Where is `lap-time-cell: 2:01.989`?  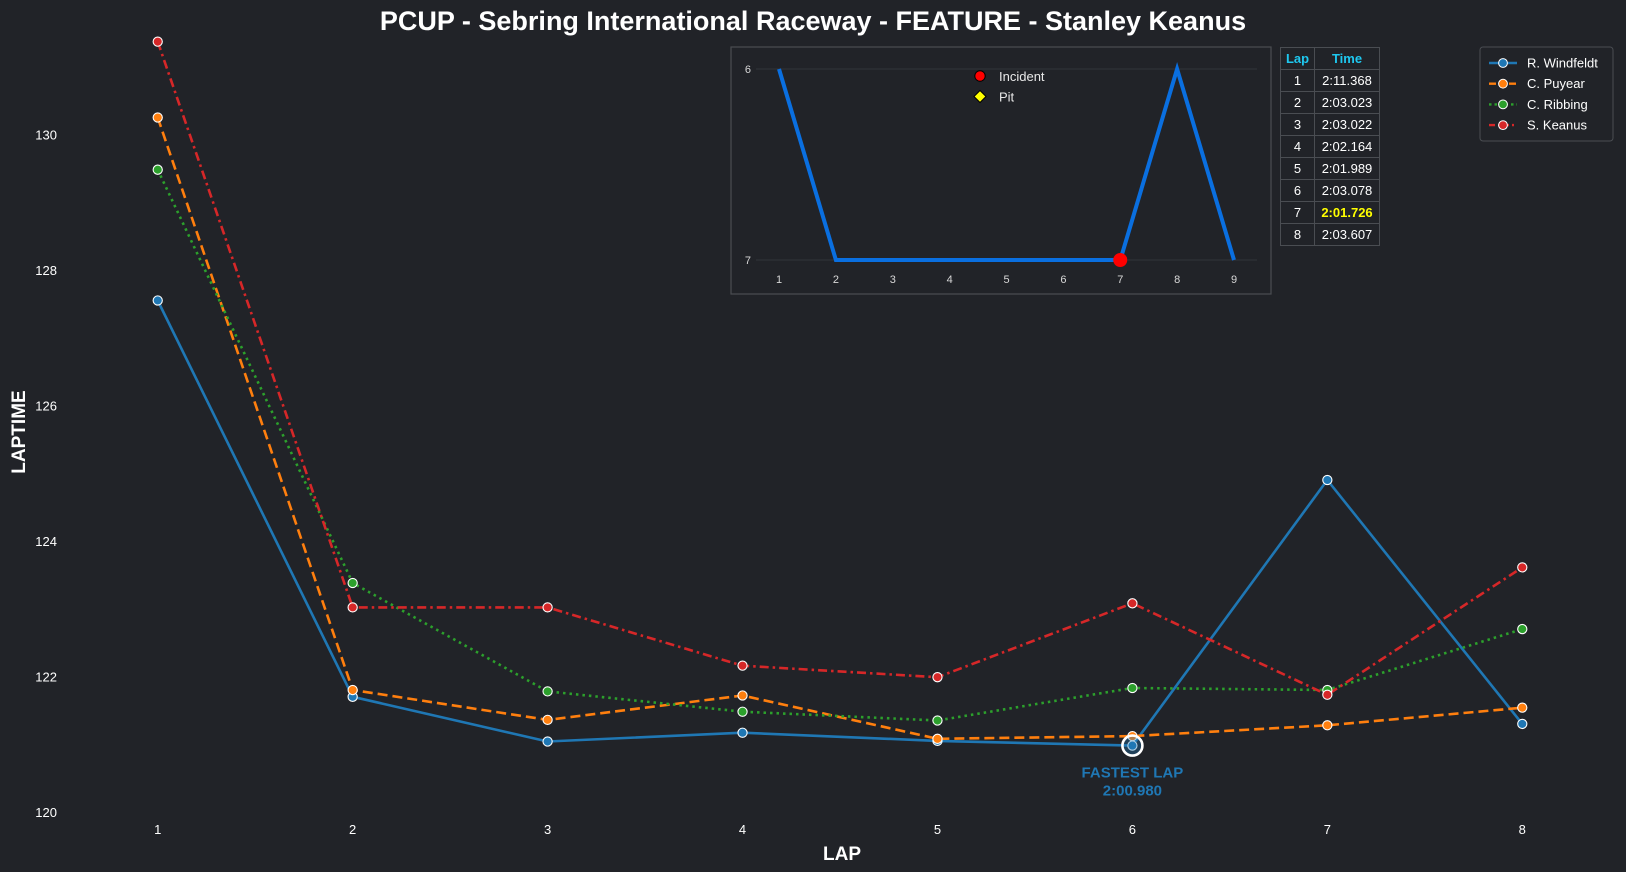 lap-time-cell: 2:01.989 is located at coordinates (1347, 168).